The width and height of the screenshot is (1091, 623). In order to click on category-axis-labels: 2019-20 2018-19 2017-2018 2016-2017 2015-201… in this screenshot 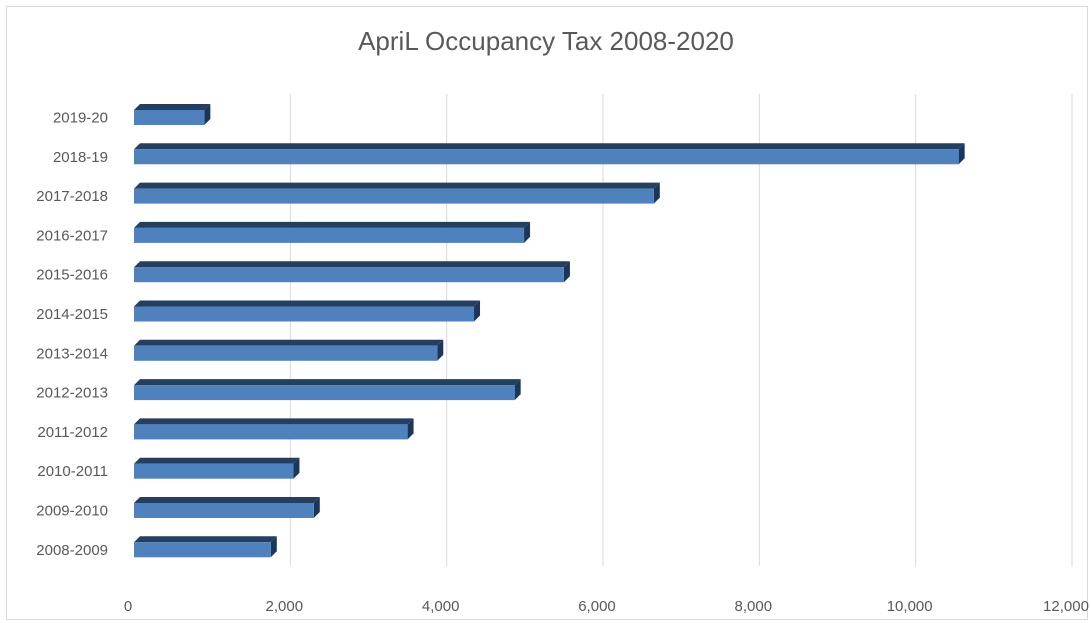, I will do `click(72, 334)`.